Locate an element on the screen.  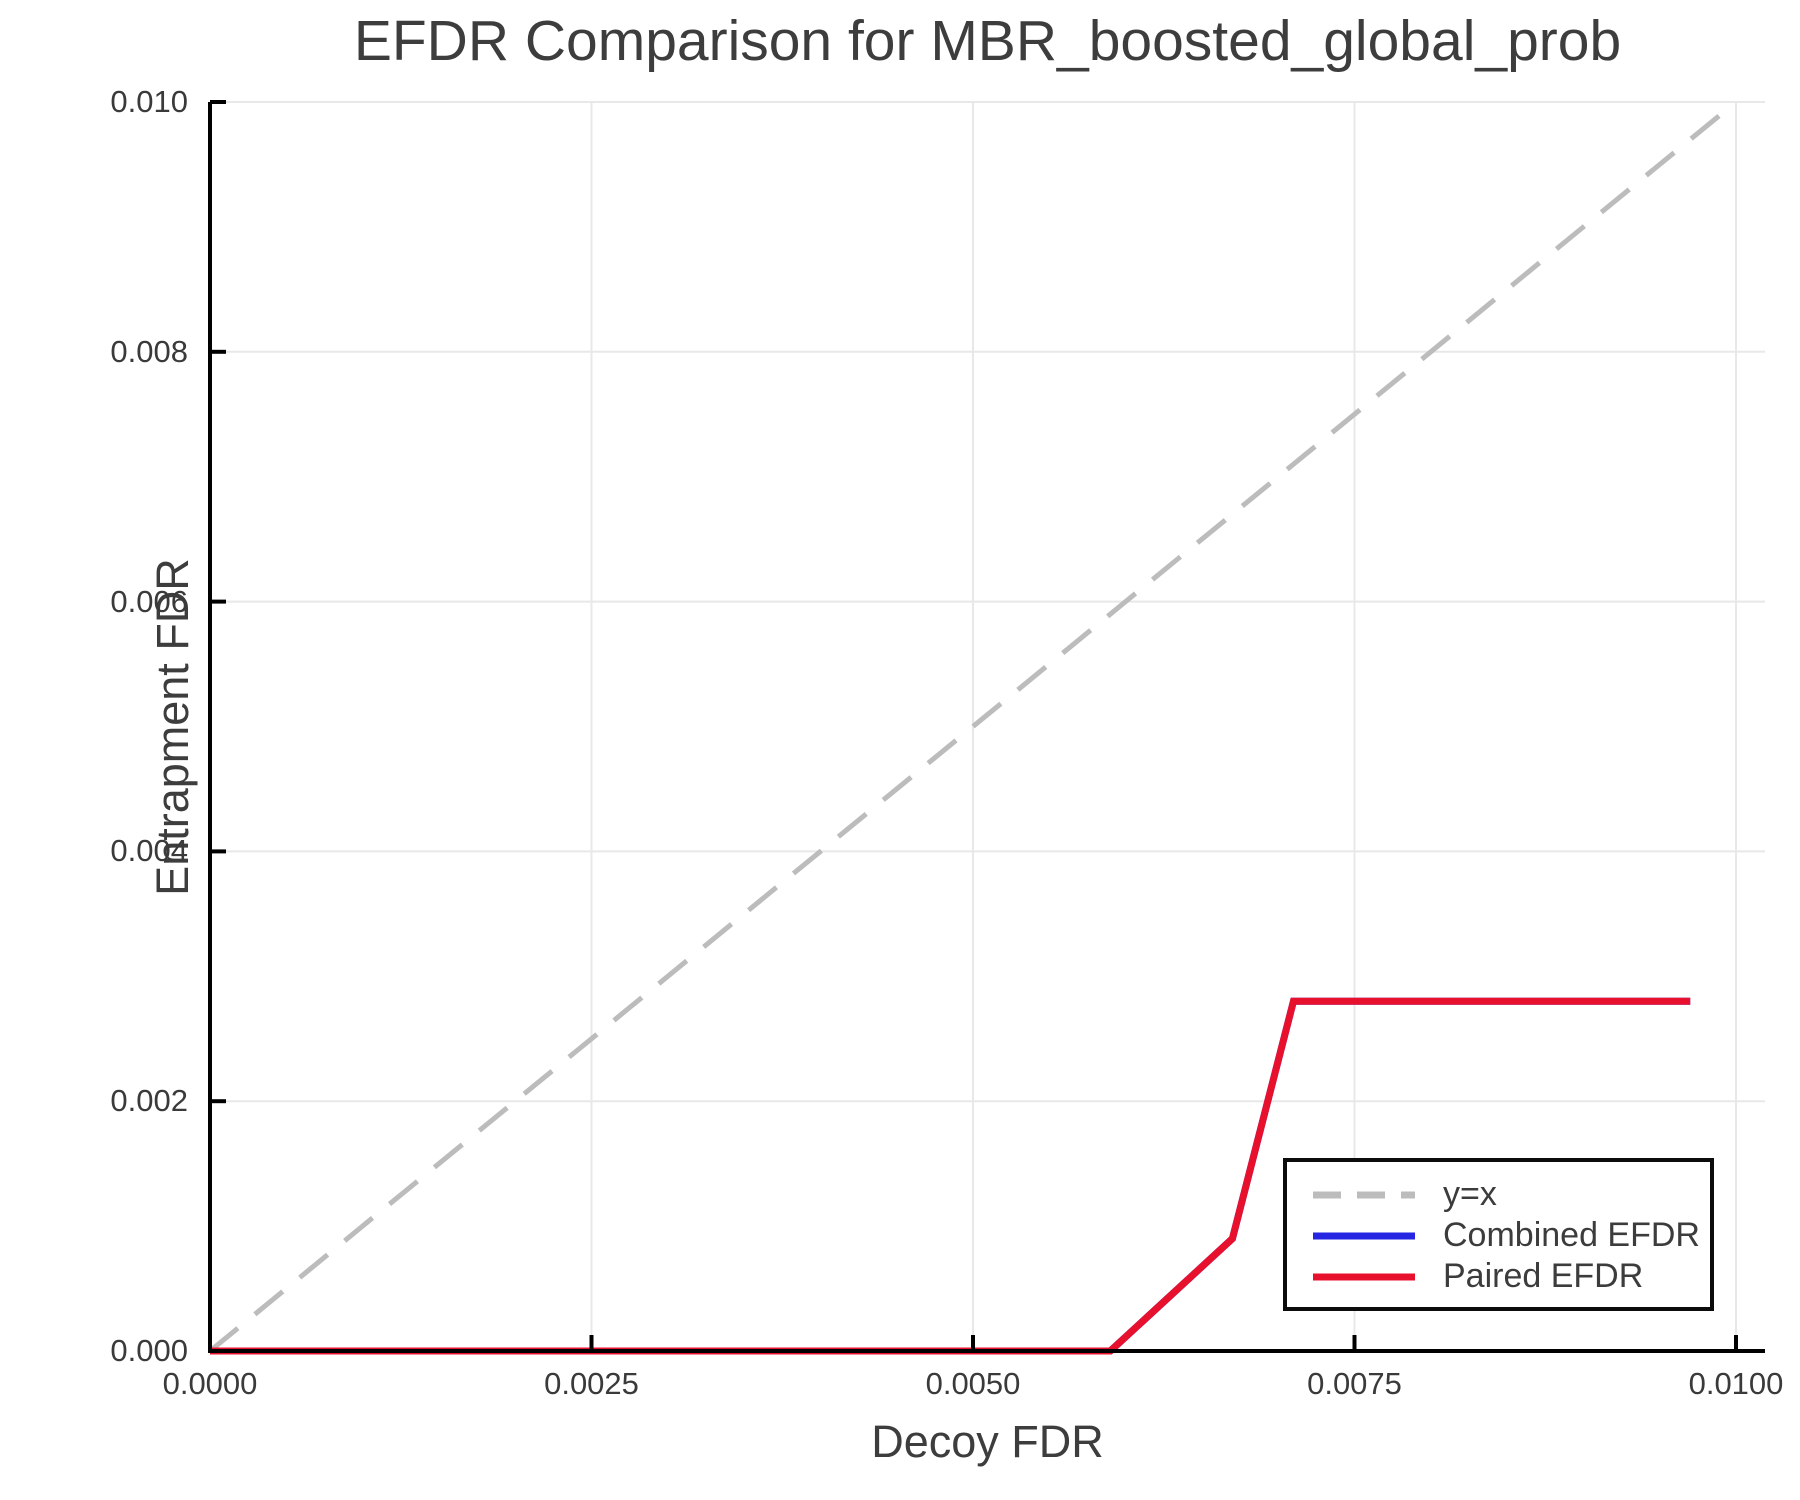
legend-row: y=x is located at coordinates (1510, 1194).